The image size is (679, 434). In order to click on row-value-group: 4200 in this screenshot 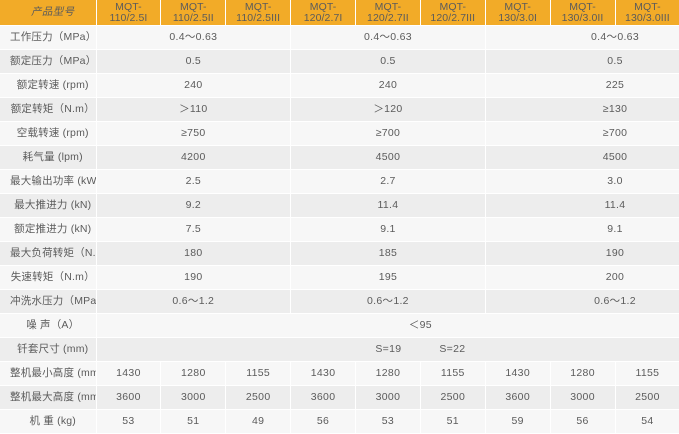, I will do `click(193, 158)`.